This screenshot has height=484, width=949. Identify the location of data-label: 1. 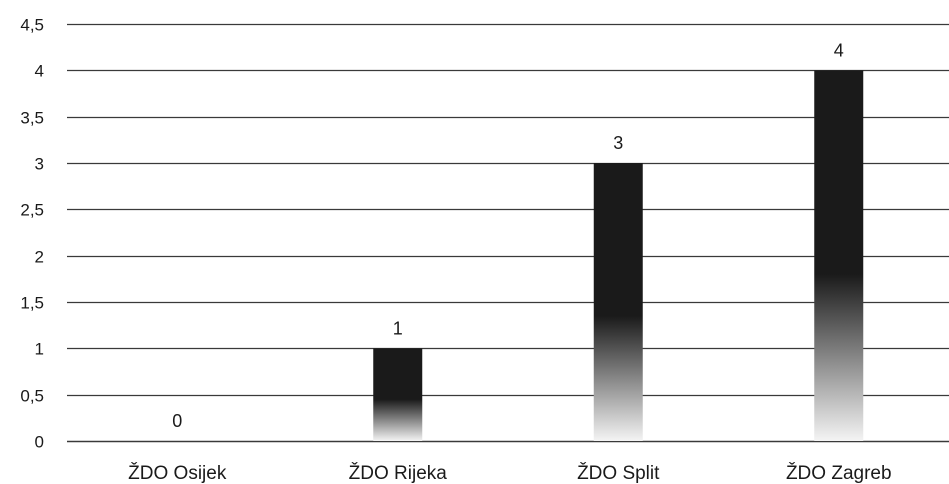
(398, 328).